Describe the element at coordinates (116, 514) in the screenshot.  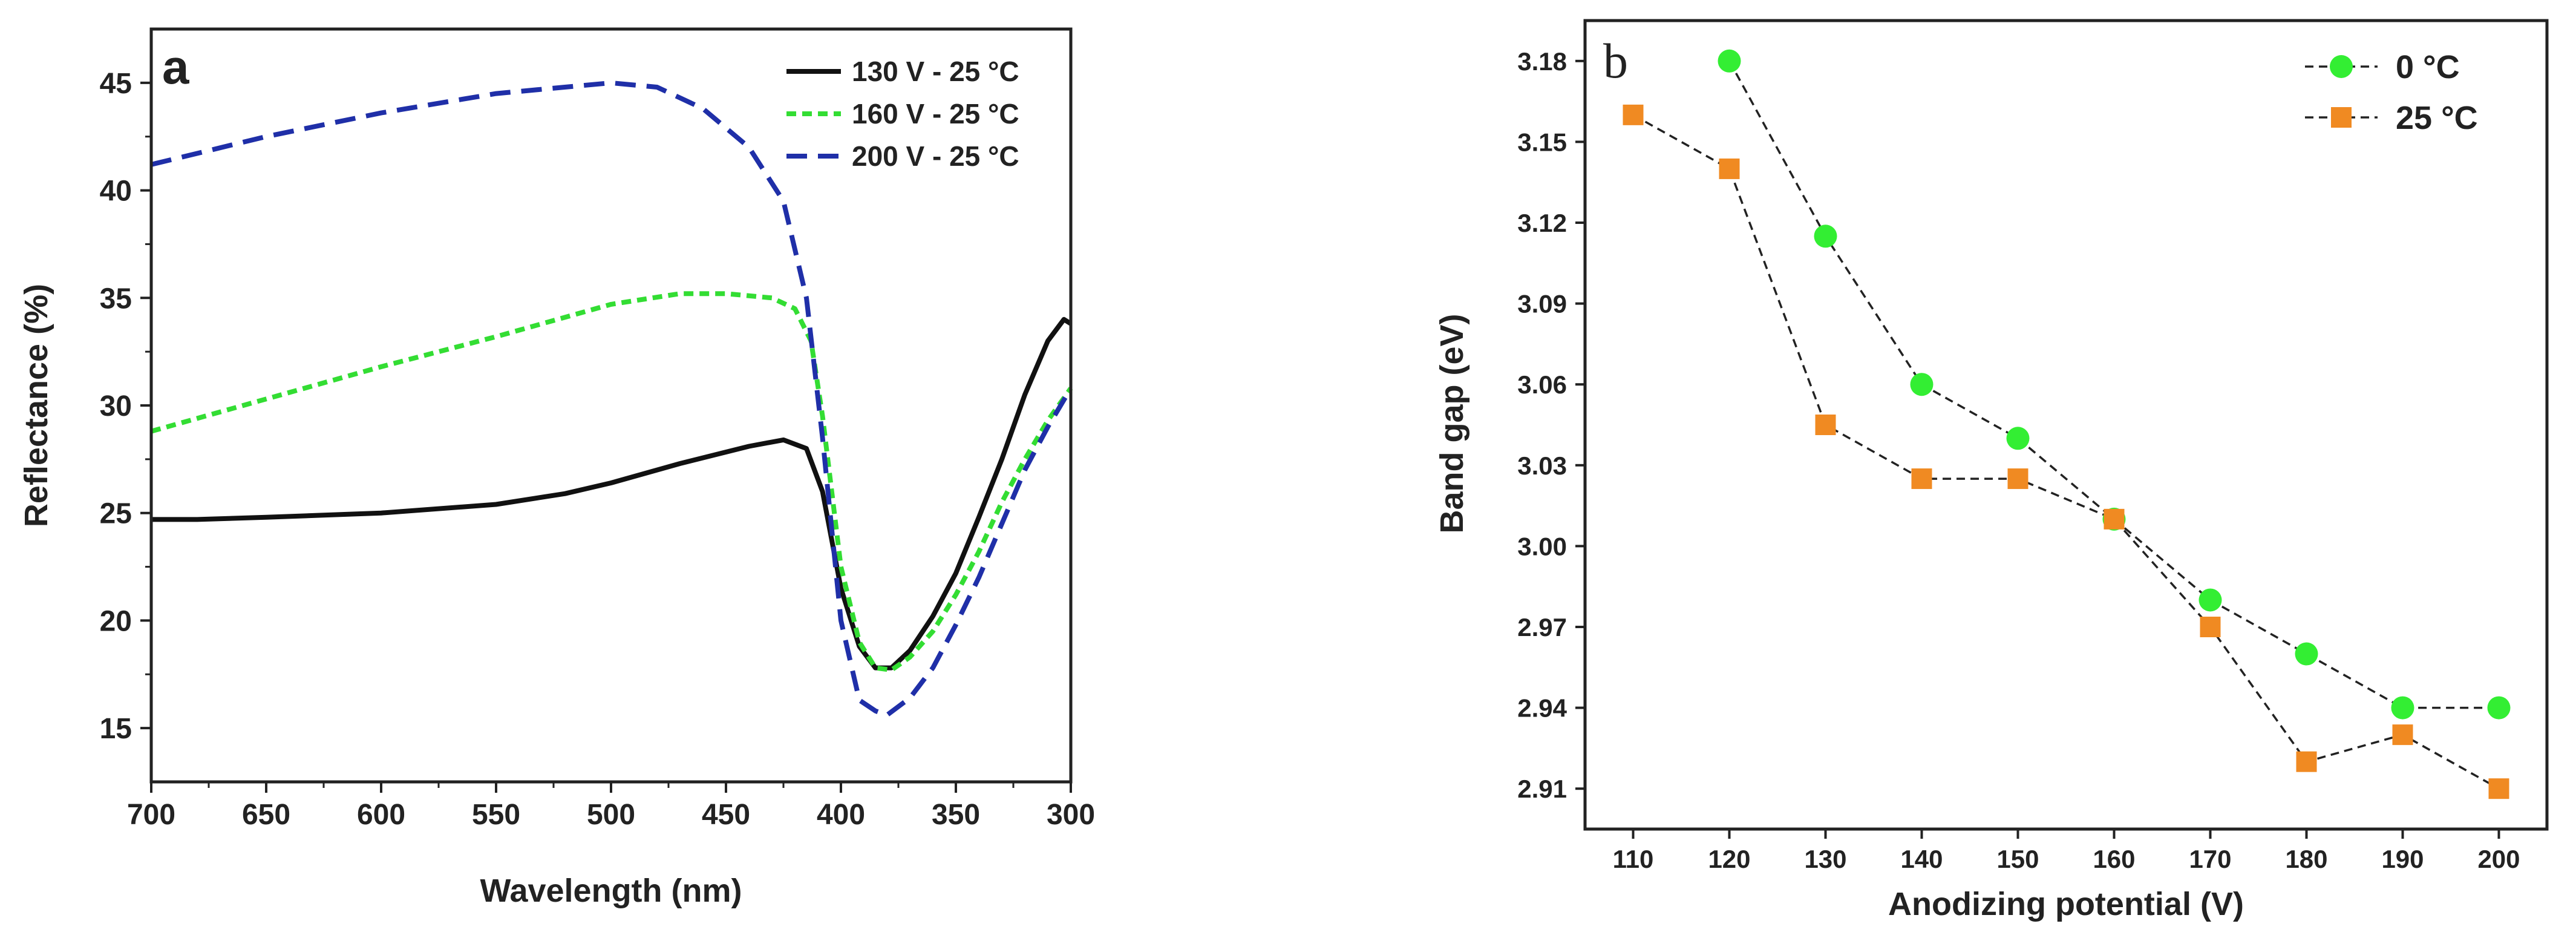
I see `chart-a-y-tick-label: 25` at that location.